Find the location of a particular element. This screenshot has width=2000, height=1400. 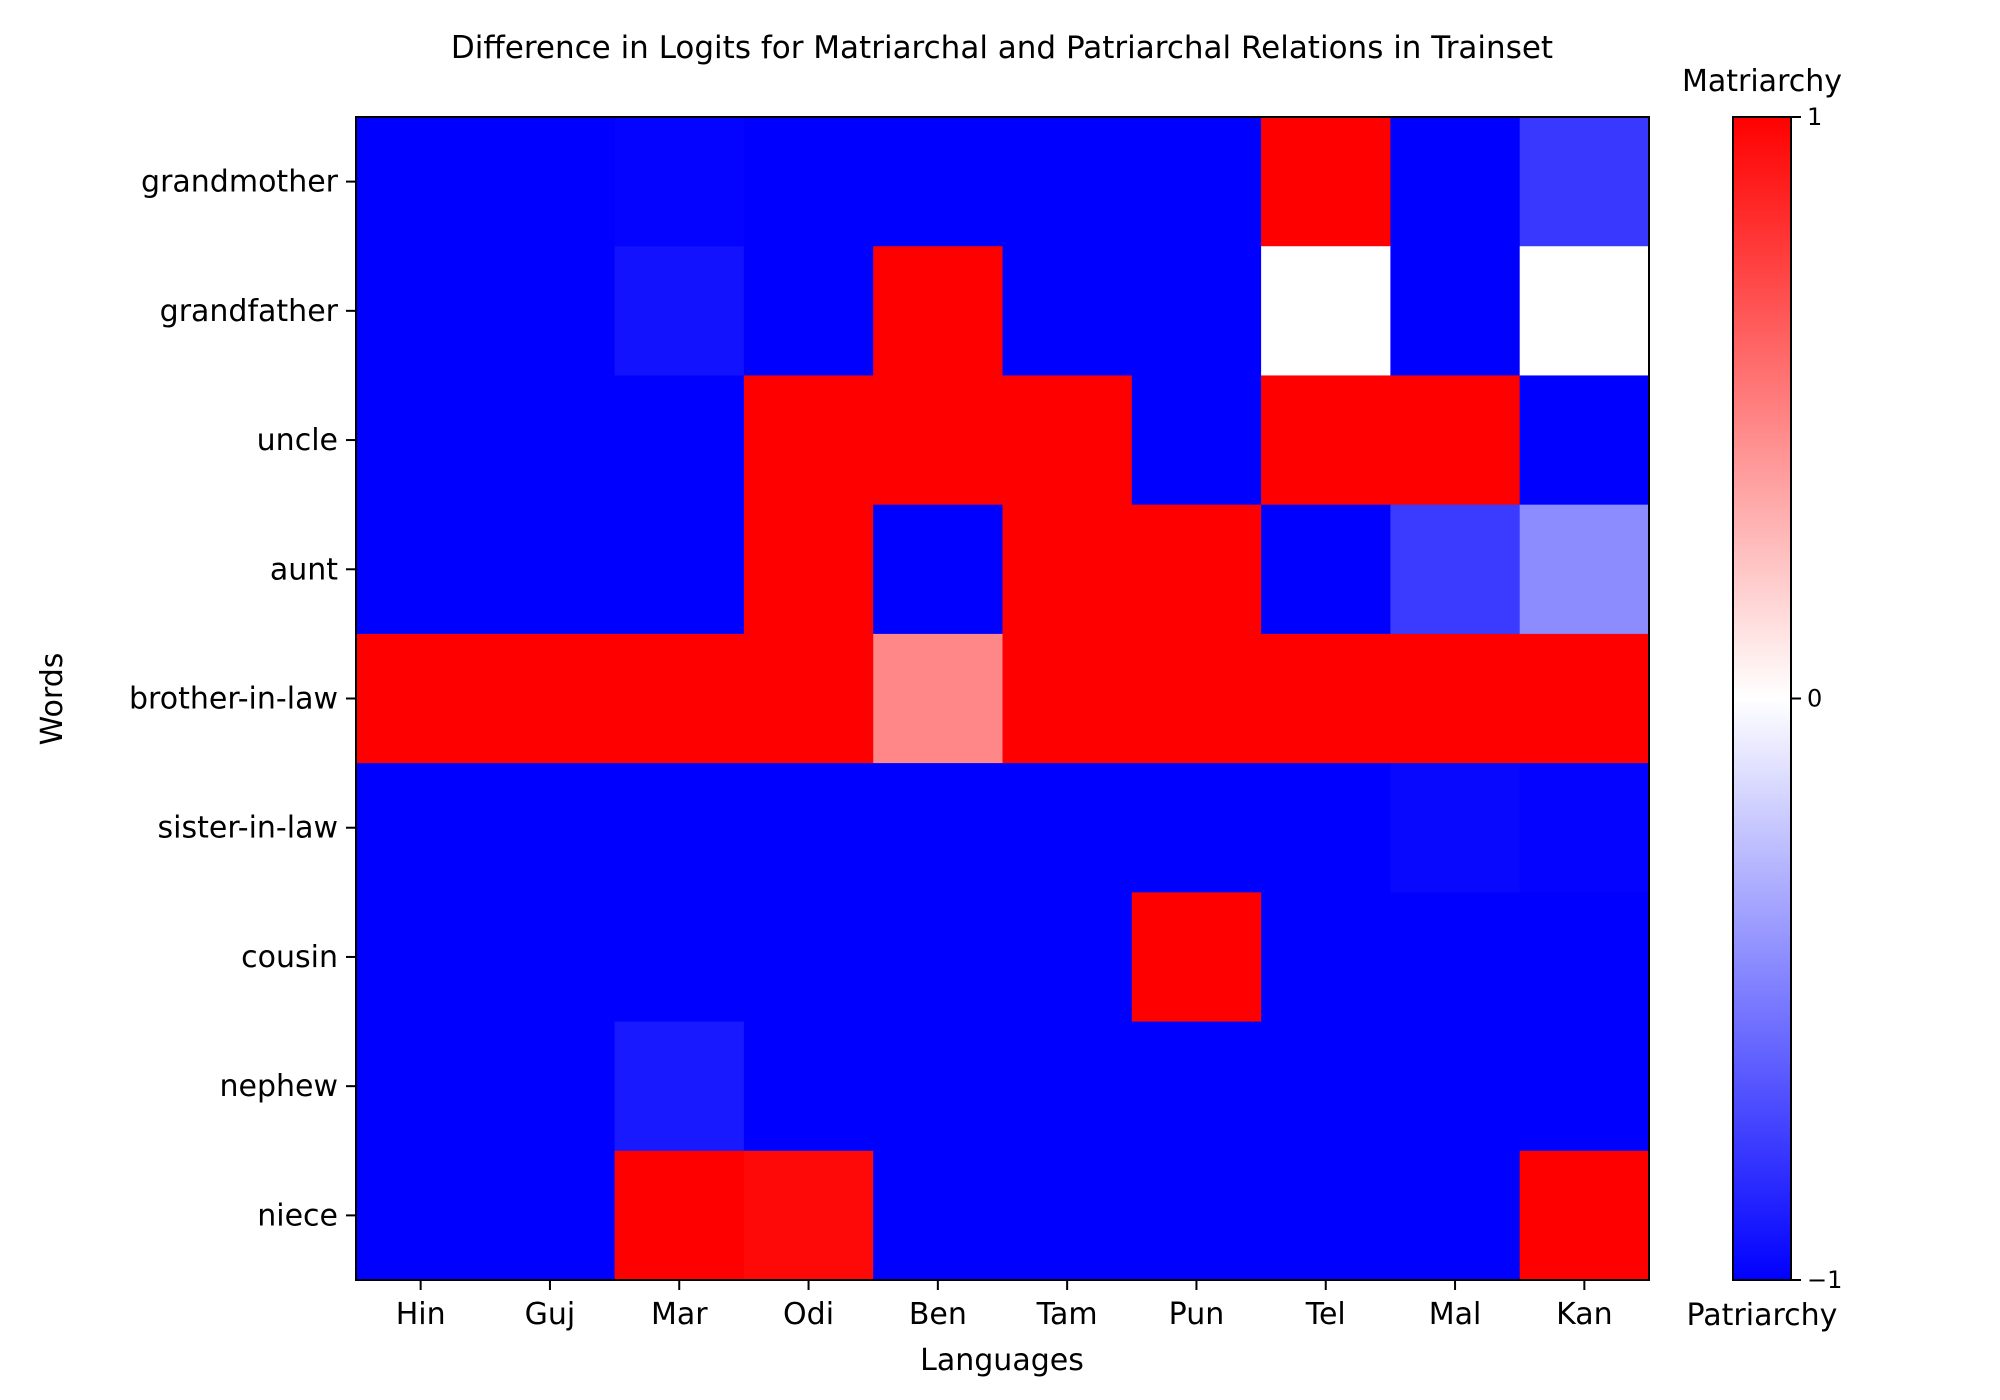

x-tick-label: Ben is located at coordinates (938, 1314).